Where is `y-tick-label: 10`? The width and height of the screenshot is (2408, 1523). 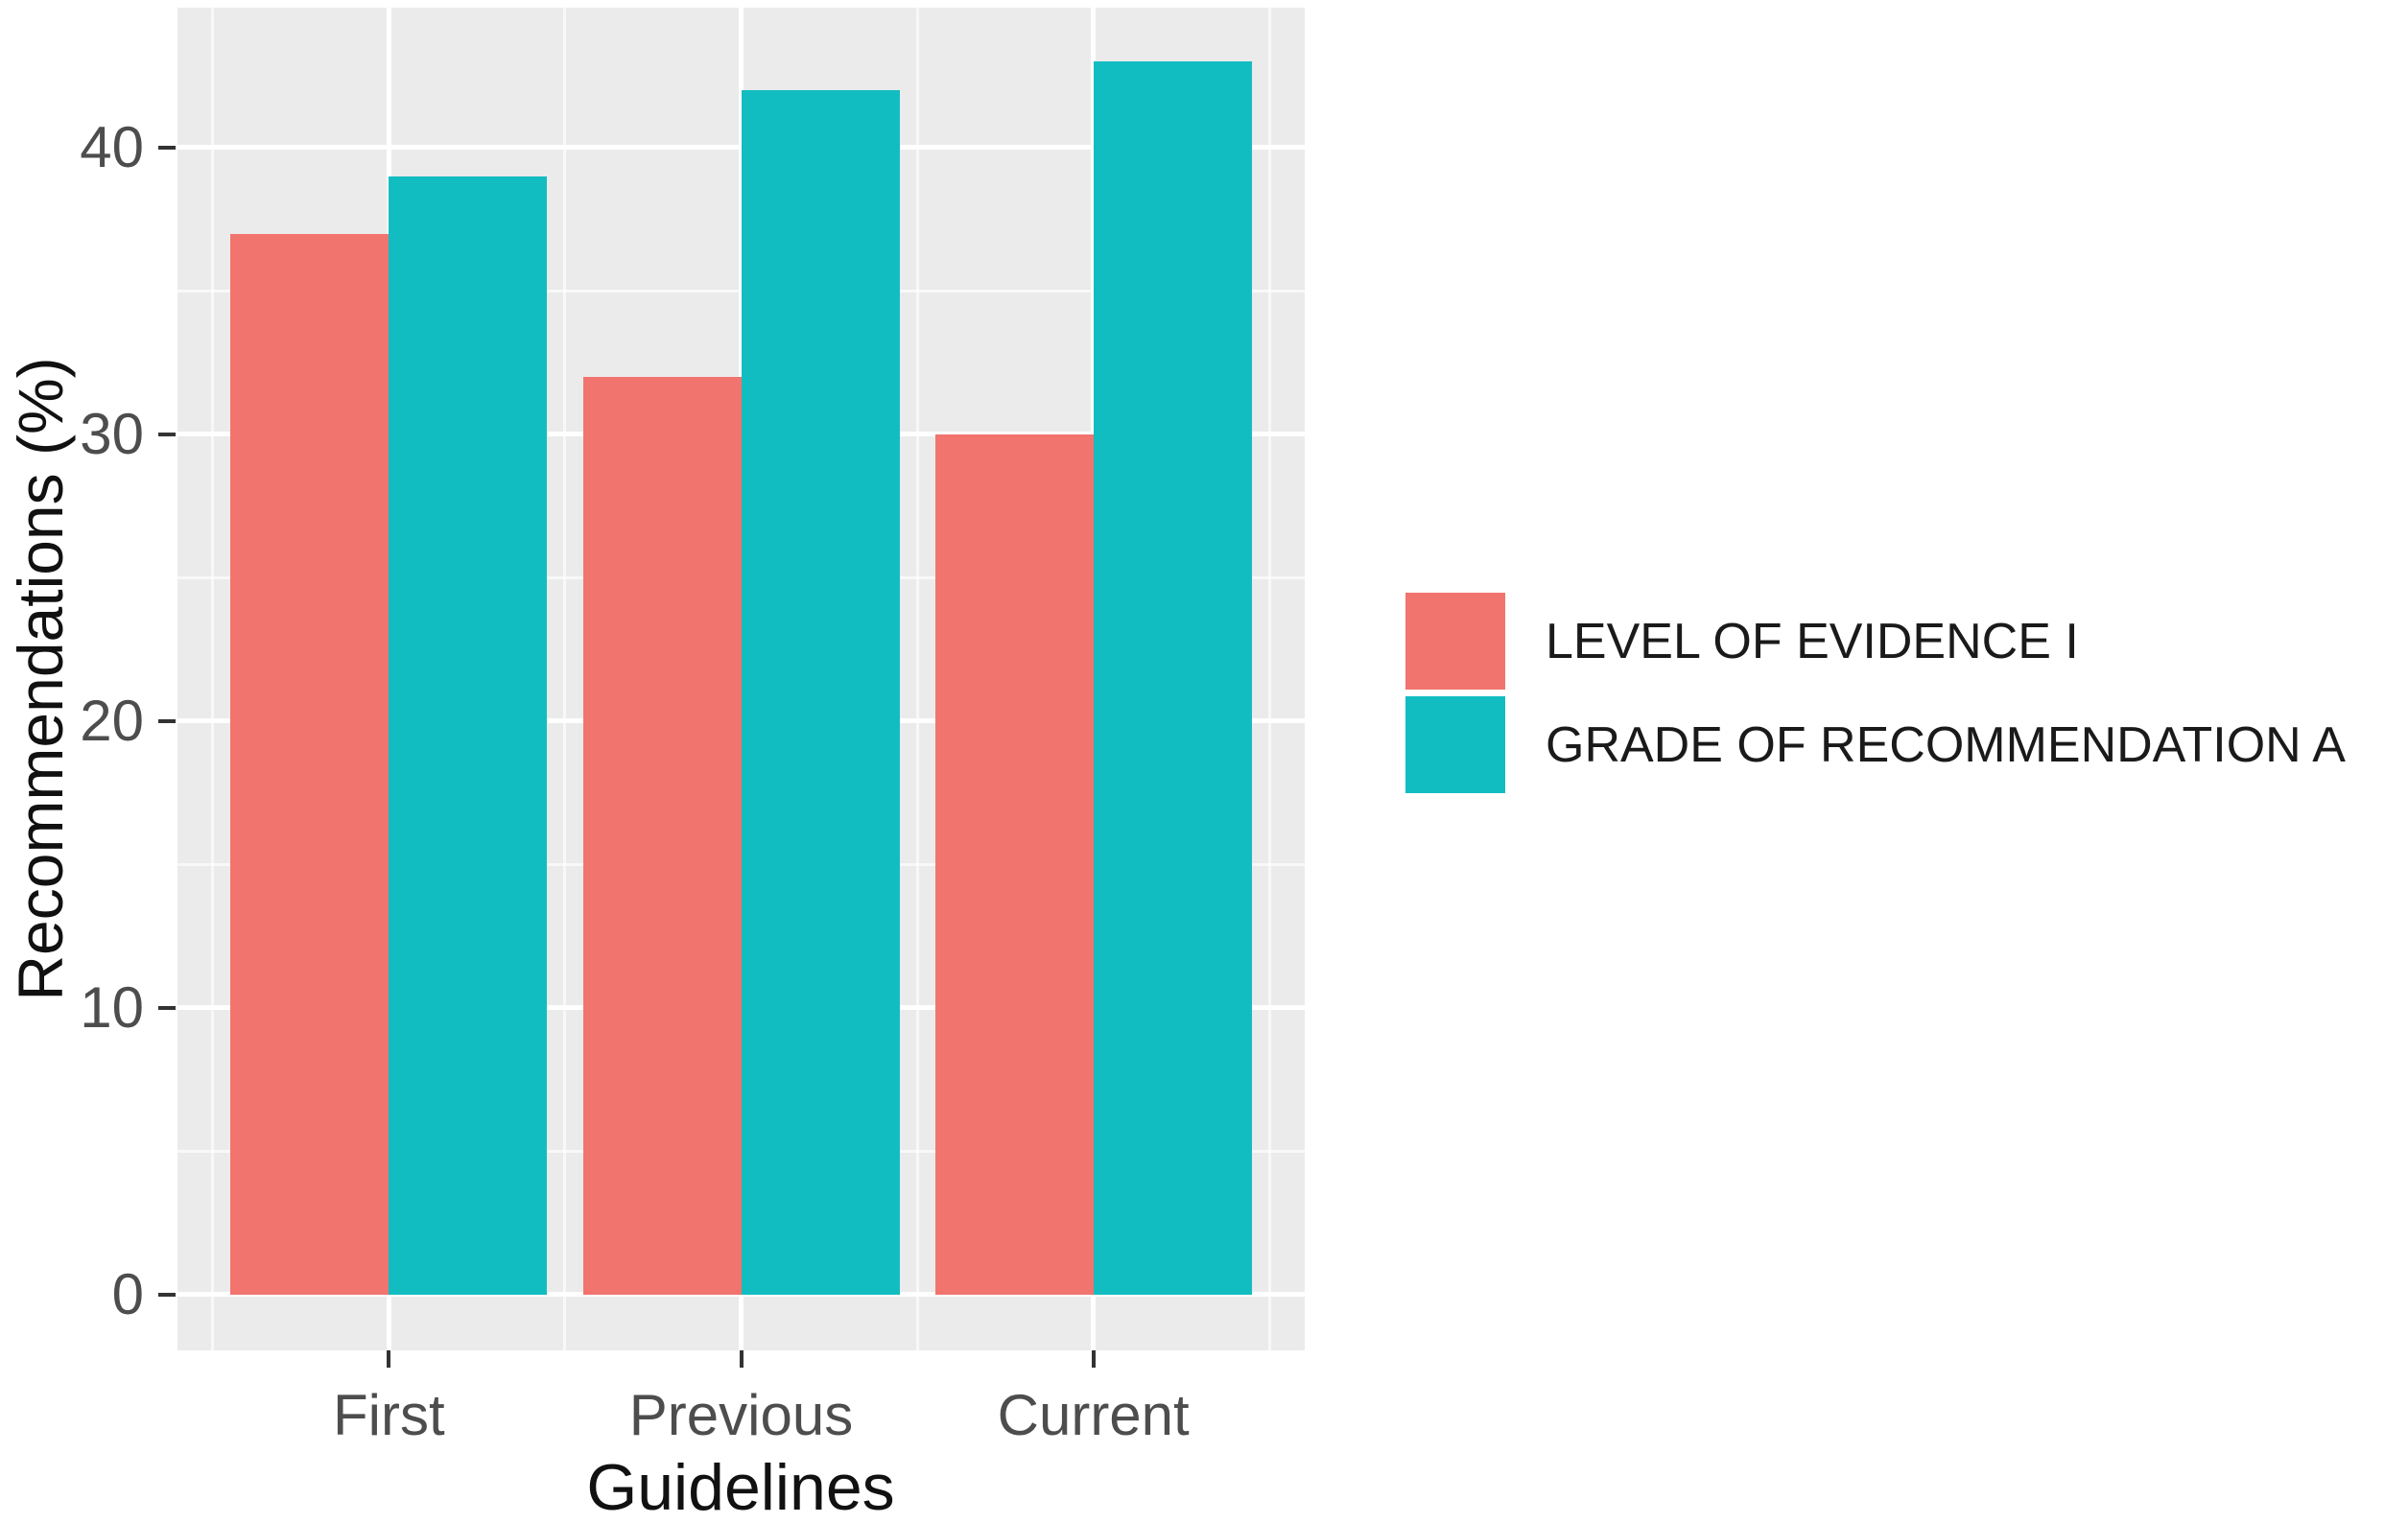
y-tick-label: 10 is located at coordinates (112, 1007).